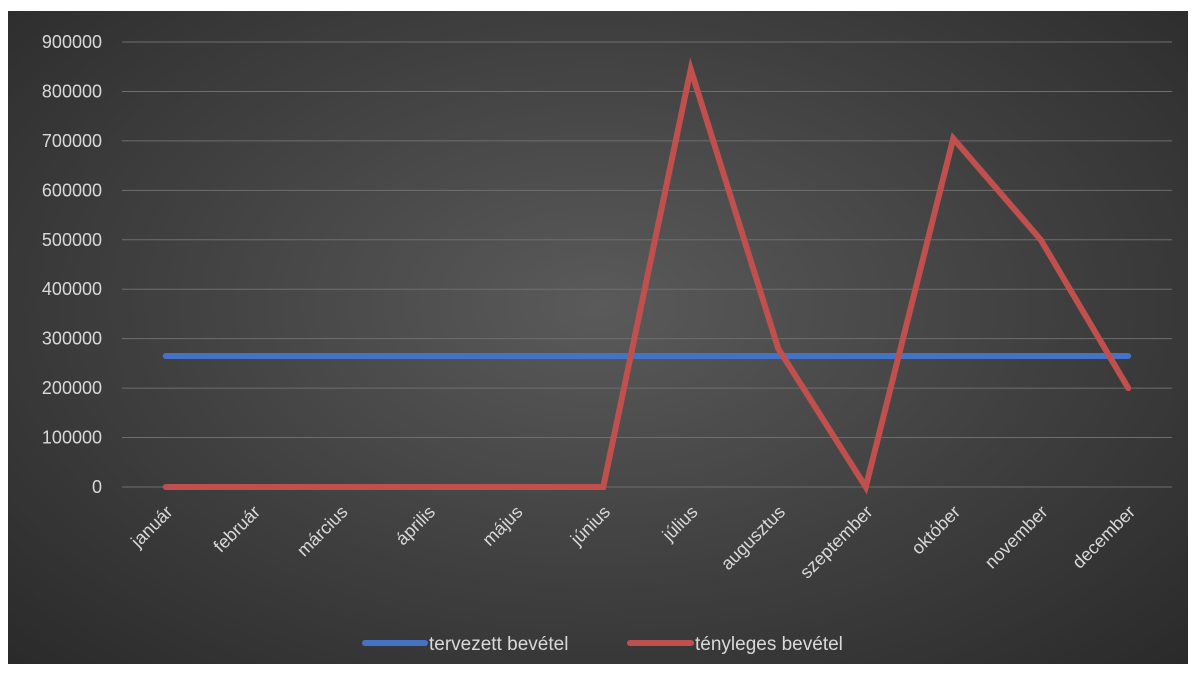 Image resolution: width=1195 pixels, height=675 pixels. Describe the element at coordinates (935, 530) in the screenshot. I see `x-category-label: október` at that location.